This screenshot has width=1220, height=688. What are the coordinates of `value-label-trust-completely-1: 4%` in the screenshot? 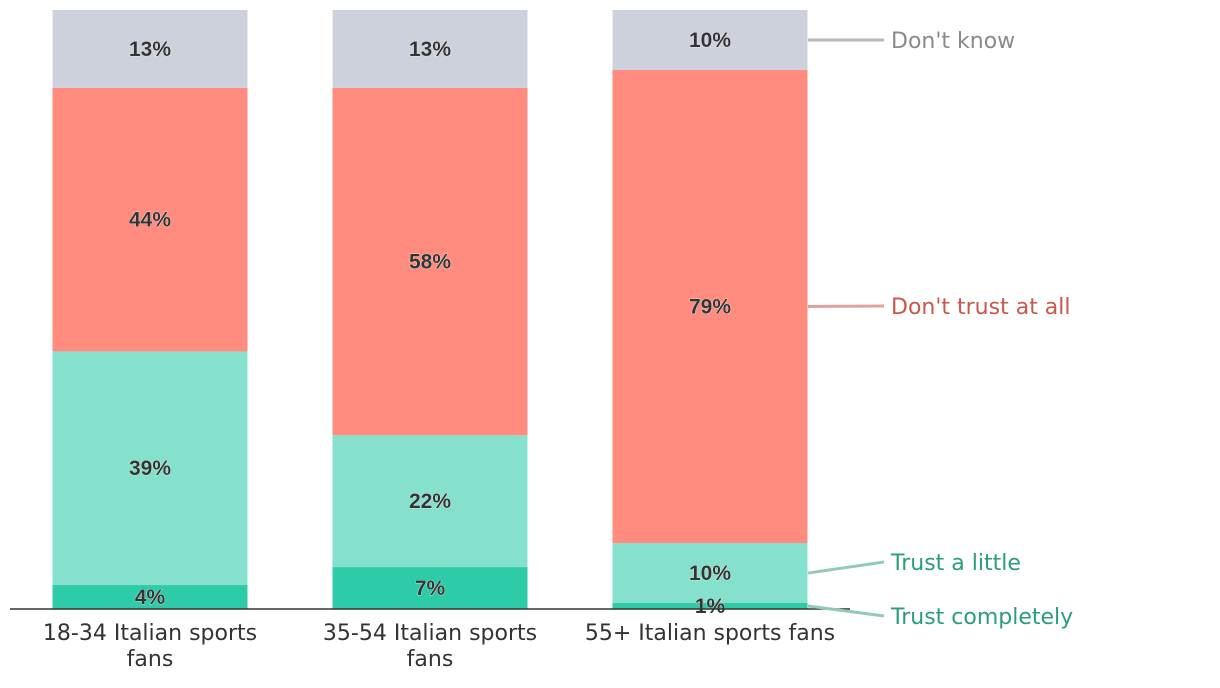 It's located at (150, 597).